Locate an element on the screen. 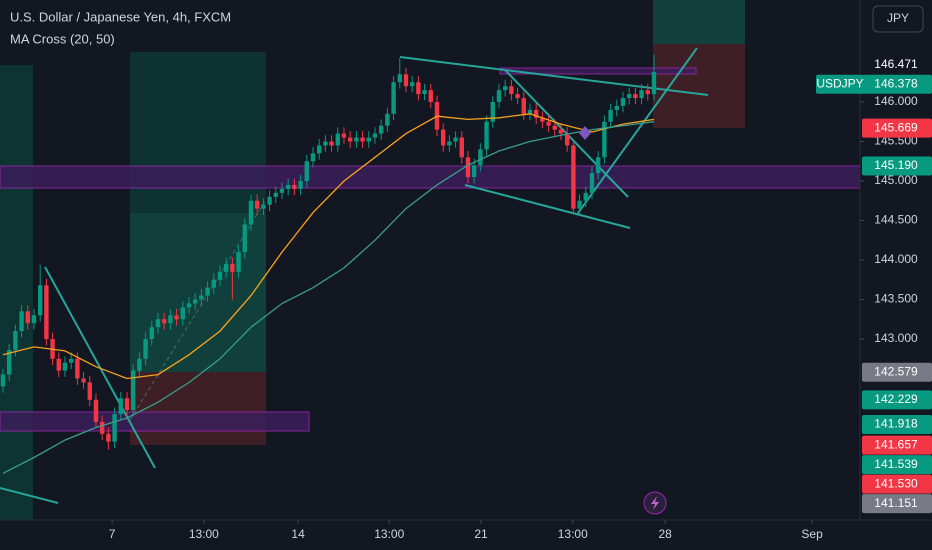 The width and height of the screenshot is (932, 550). y-tick-label: 144.000 is located at coordinates (896, 259).